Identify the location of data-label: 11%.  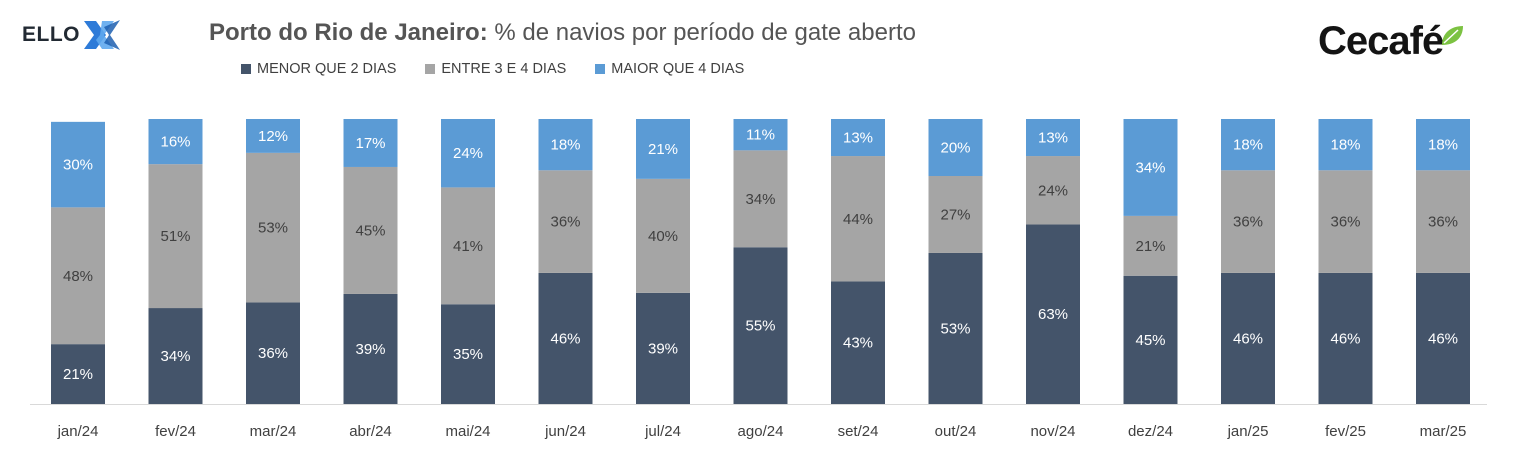
(760, 135).